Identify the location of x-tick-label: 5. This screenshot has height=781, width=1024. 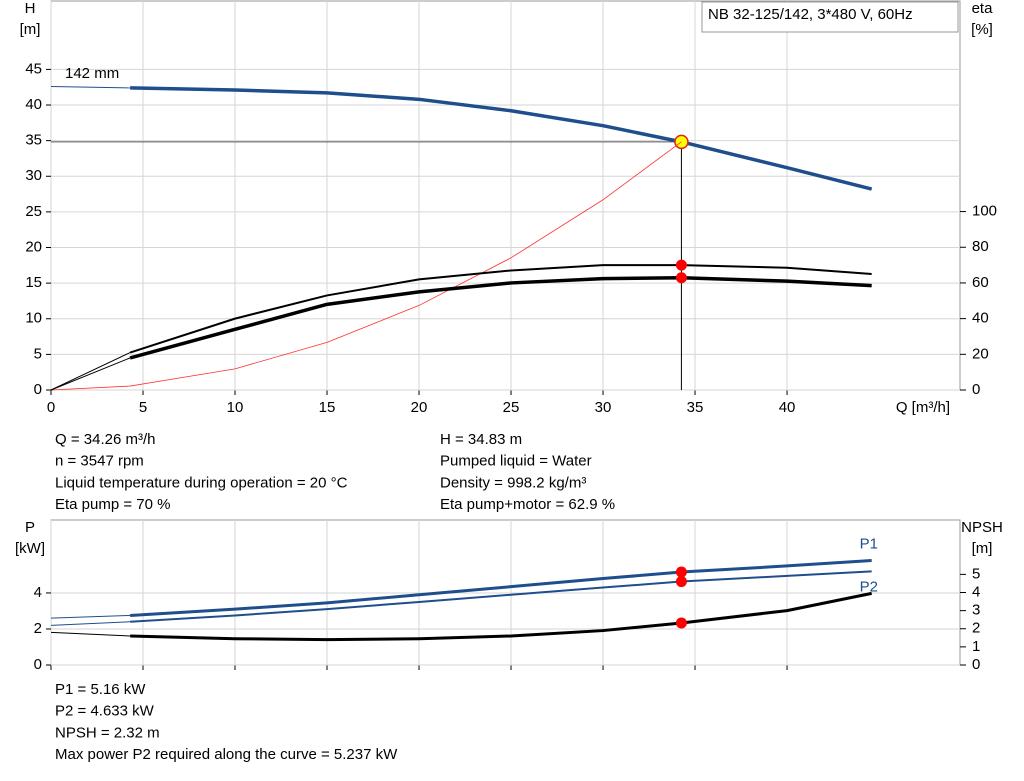
(143, 407).